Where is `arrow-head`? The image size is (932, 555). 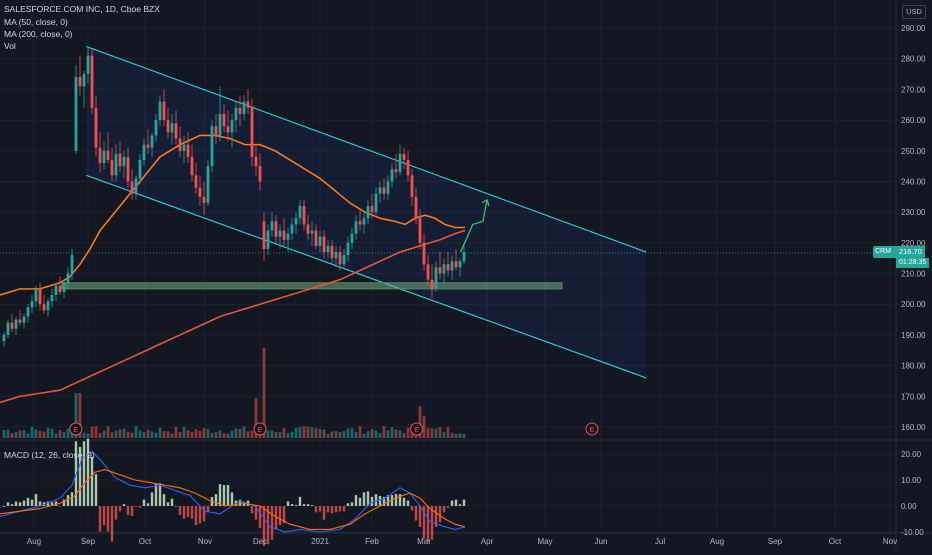
arrow-head is located at coordinates (485, 202).